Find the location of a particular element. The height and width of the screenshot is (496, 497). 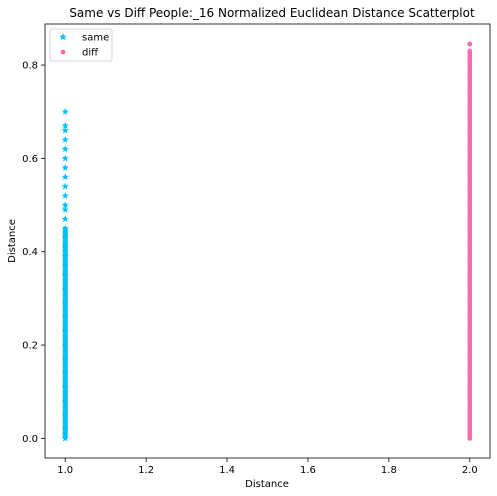

x-axis: 1.0 1.2 1.4 1.6 1.8 2.0 is located at coordinates (267, 467).